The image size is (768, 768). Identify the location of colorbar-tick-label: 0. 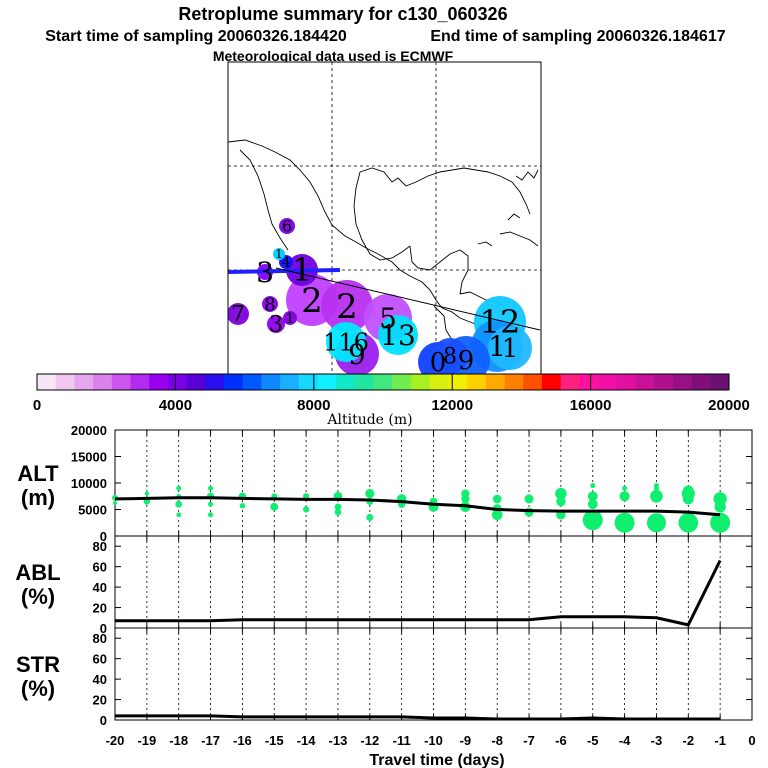
(37, 405).